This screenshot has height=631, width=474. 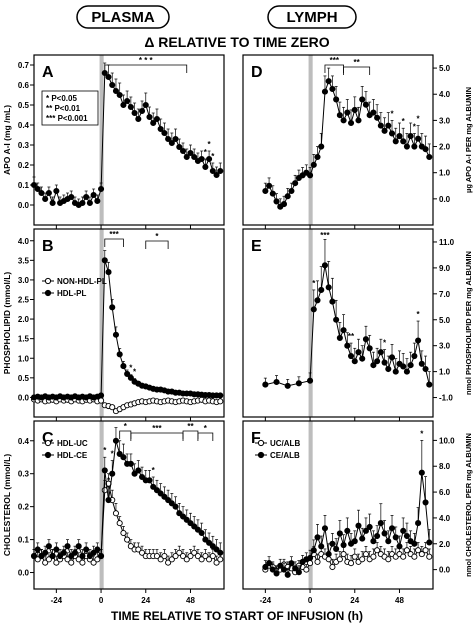 What do you see at coordinates (445, 94) in the screenshot?
I see `y-tick-label: 4.0` at bounding box center [445, 94].